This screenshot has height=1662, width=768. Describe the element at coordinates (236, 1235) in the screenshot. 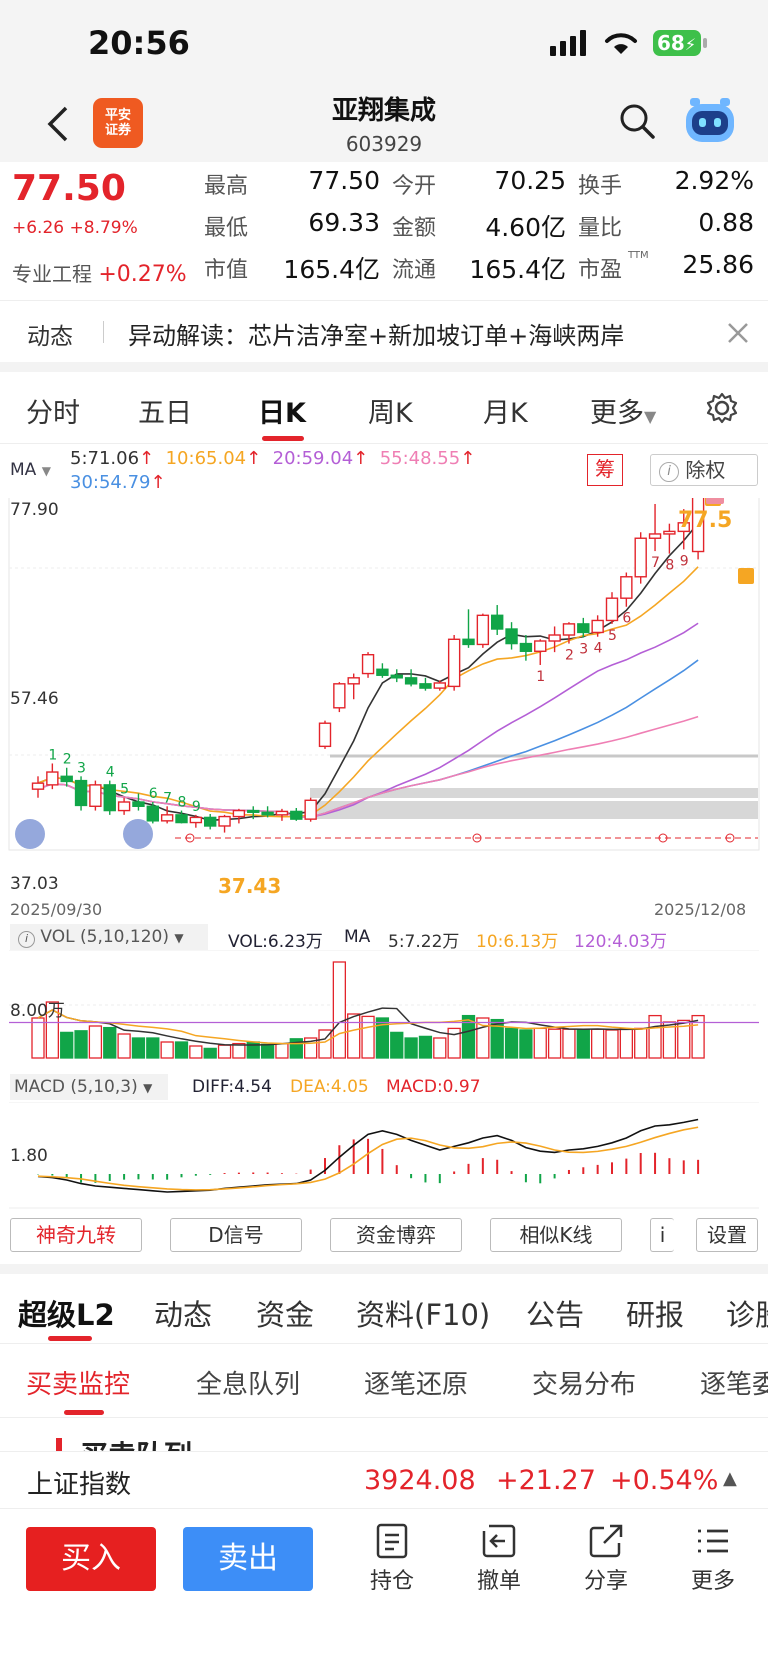

I see `d-signal-button: D信号` at that location.